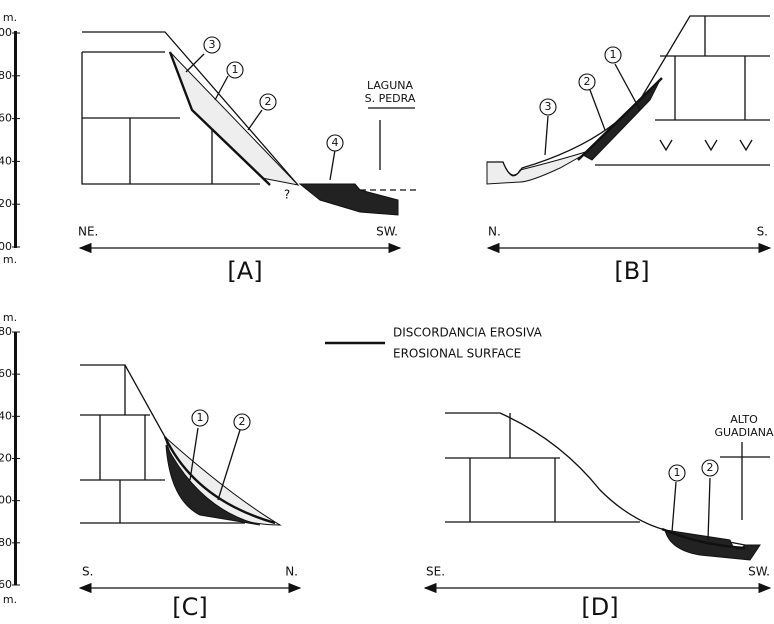 This screenshot has width=774, height=624. What do you see at coordinates (10, 138) in the screenshot?
I see `axis-a: m. m. 900 880 860 840 820 800` at bounding box center [10, 138].